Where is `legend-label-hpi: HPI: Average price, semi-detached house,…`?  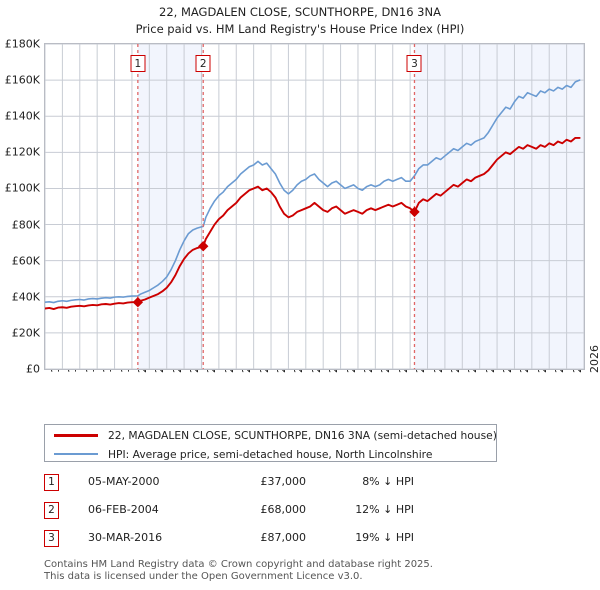
legend-label-hpi: HPI: Average price, semi-detached house,… is located at coordinates (270, 454).